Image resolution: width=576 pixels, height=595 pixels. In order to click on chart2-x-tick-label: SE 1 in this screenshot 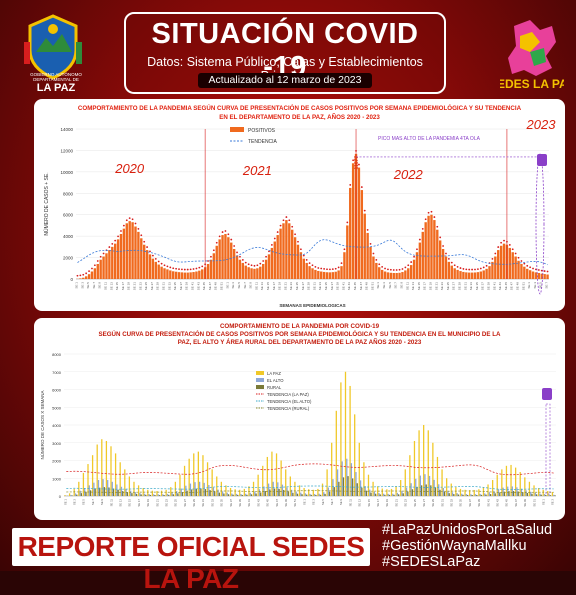, I will do `click(65, 502)`.